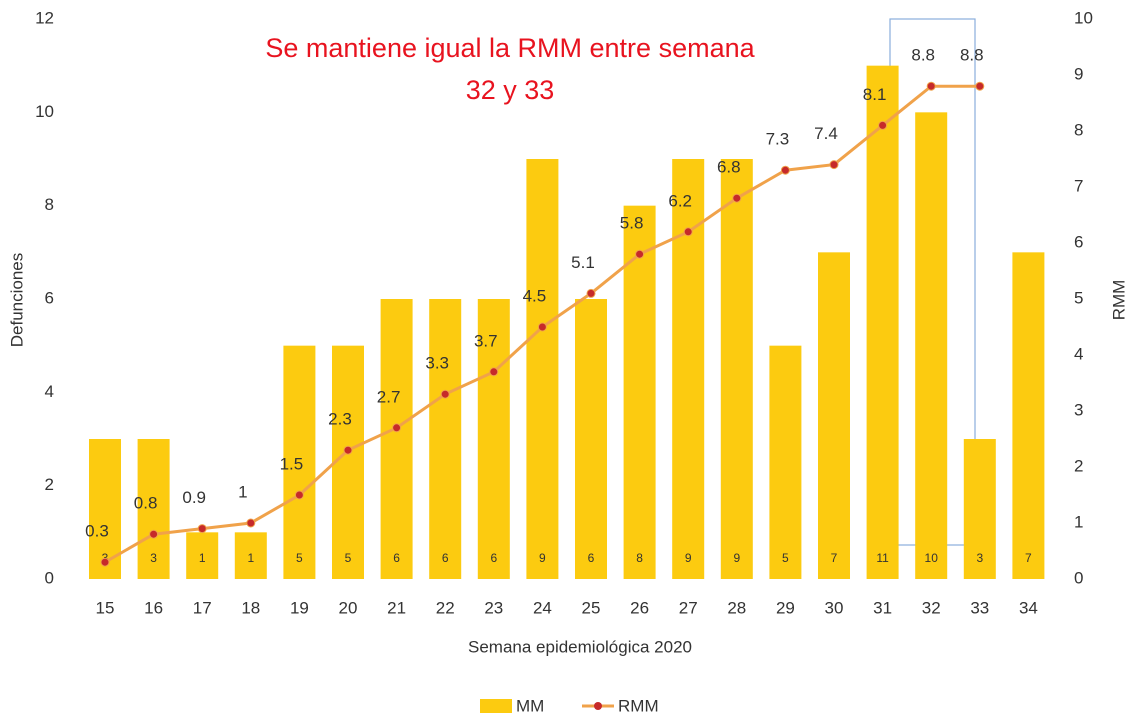 The image size is (1130, 716). What do you see at coordinates (1078, 521) in the screenshot?
I see `y2-tick-label: 1` at bounding box center [1078, 521].